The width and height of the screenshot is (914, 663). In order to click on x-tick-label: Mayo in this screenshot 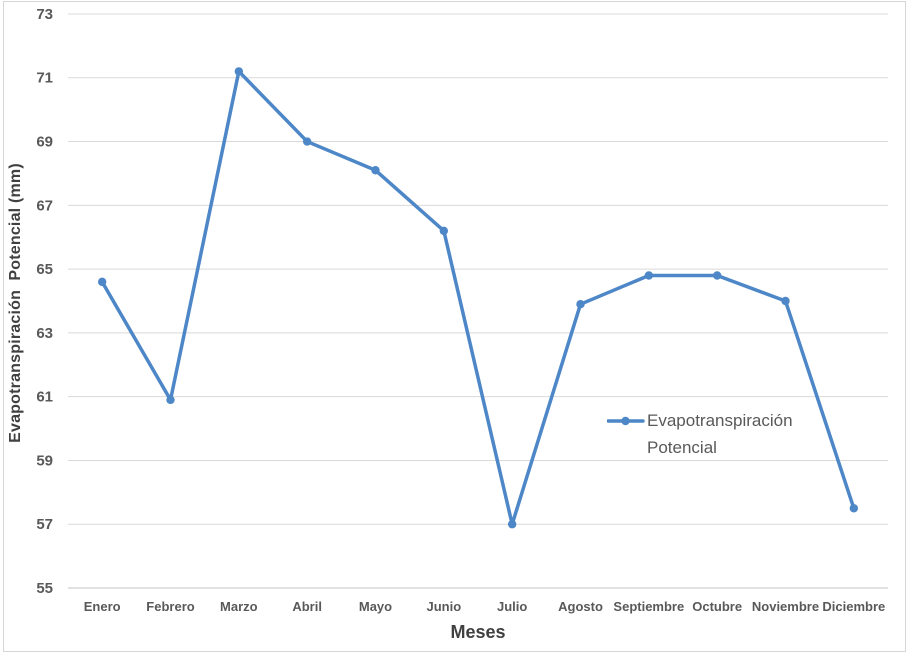, I will do `click(375, 606)`.